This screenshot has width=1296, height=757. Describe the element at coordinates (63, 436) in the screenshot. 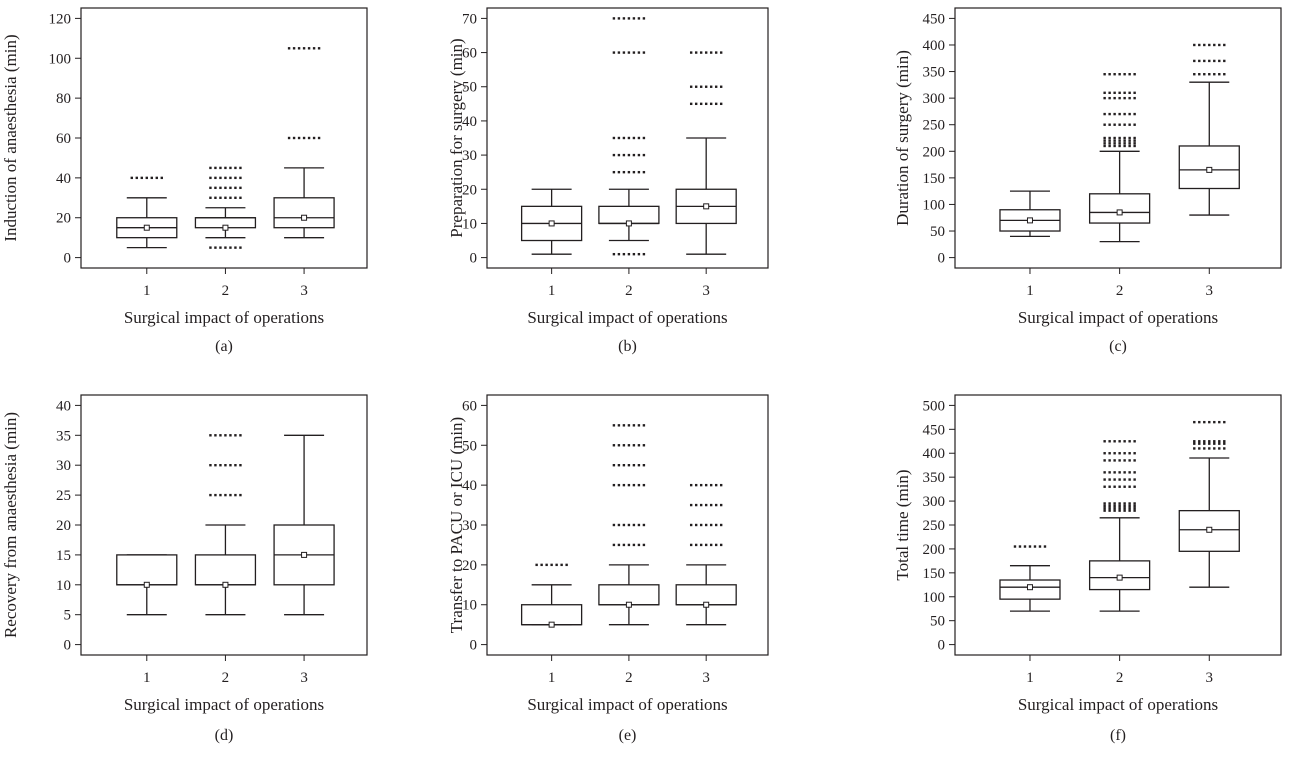

I see `y-tick-label: 35` at that location.